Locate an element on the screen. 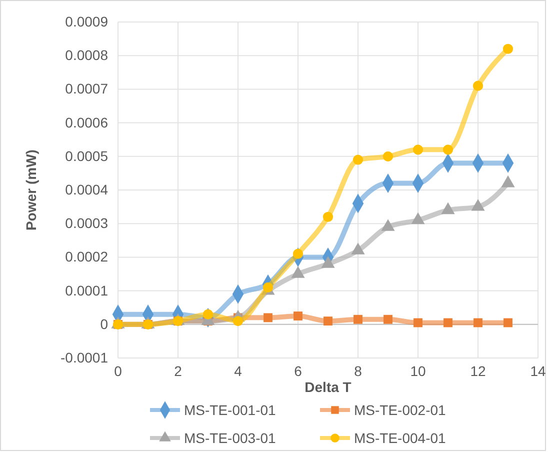 Image resolution: width=560 pixels, height=455 pixels. legend-label: MS-TE-001-01 is located at coordinates (230, 410).